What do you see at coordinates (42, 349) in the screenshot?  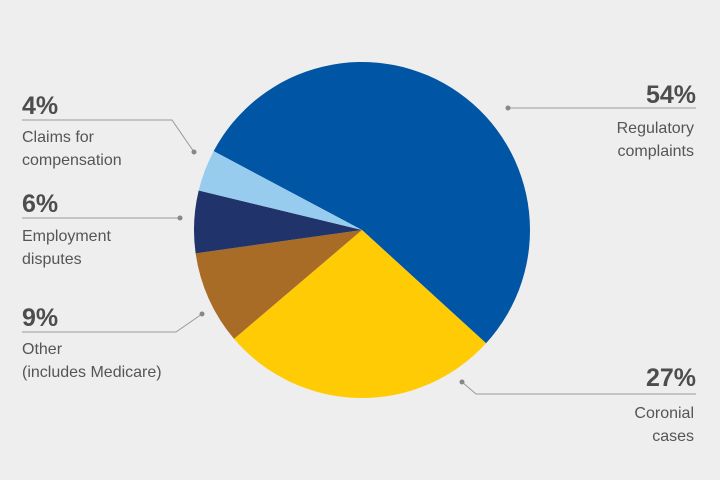 I see `category-label-other-line1: Other` at bounding box center [42, 349].